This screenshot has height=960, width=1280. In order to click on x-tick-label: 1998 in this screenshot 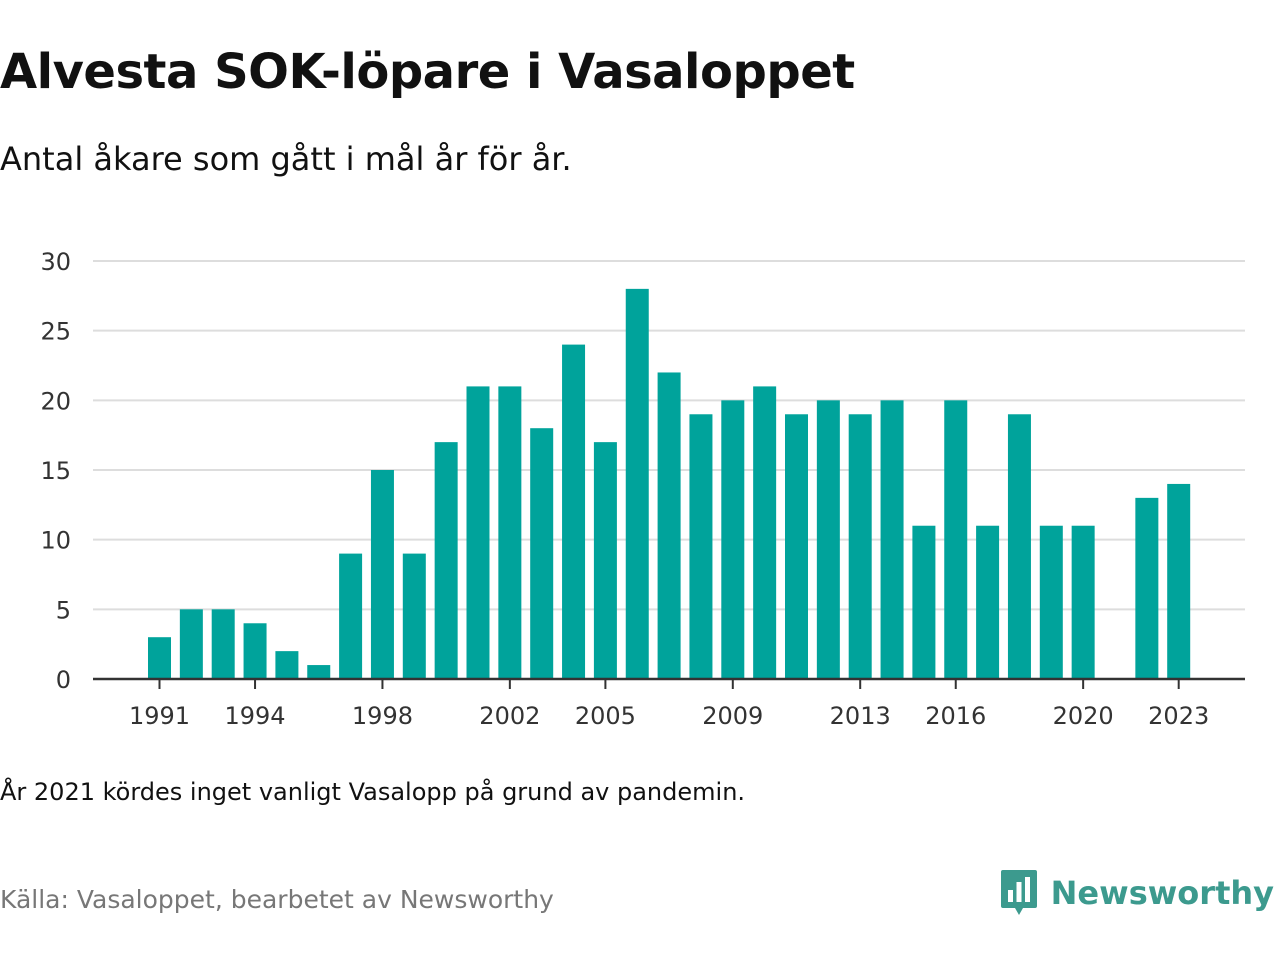, I will do `click(382, 716)`.